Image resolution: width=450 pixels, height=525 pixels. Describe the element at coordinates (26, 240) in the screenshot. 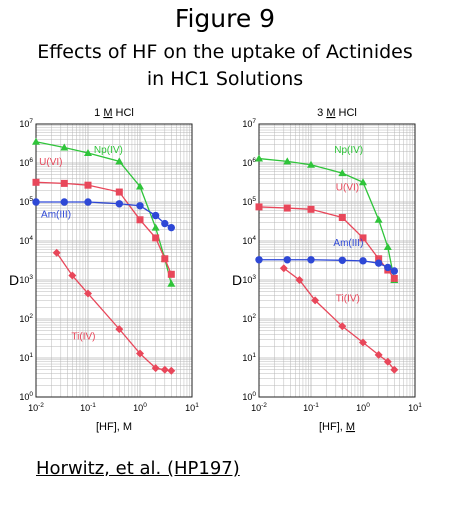

I see `y-tick-label: 10⁴` at that location.